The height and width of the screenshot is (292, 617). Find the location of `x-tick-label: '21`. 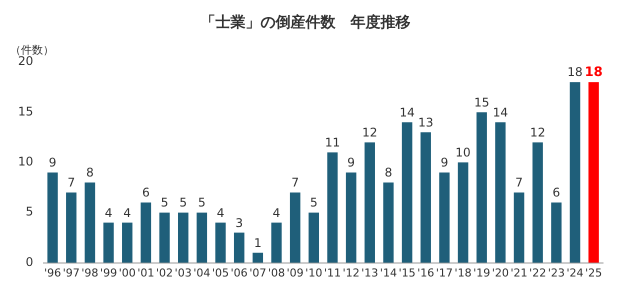

x-tick-label: '21 is located at coordinates (519, 273).